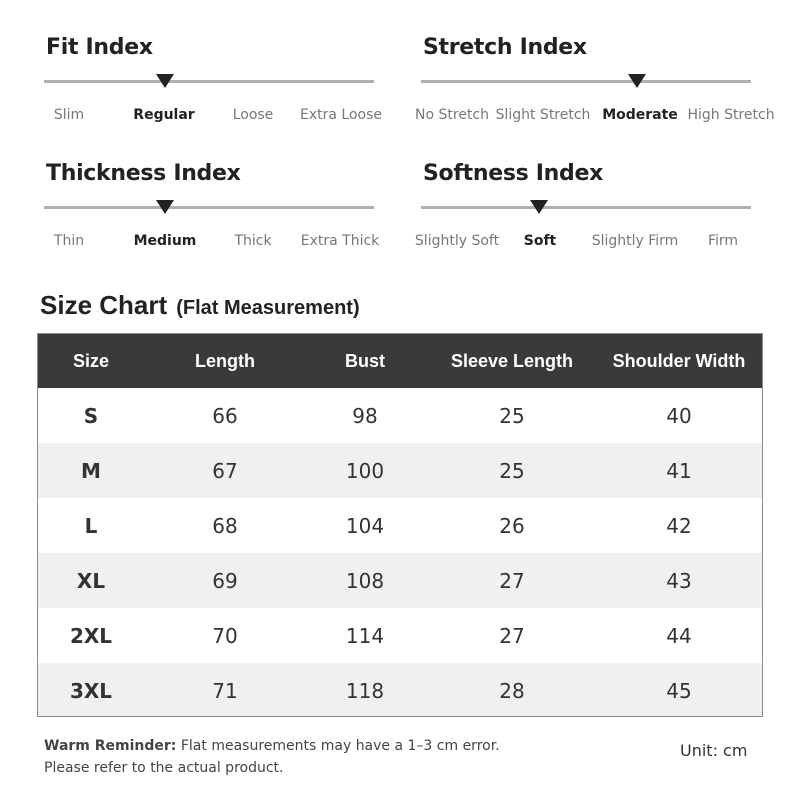 The width and height of the screenshot is (800, 800). What do you see at coordinates (539, 207) in the screenshot?
I see `softness-index-marker-icon` at bounding box center [539, 207].